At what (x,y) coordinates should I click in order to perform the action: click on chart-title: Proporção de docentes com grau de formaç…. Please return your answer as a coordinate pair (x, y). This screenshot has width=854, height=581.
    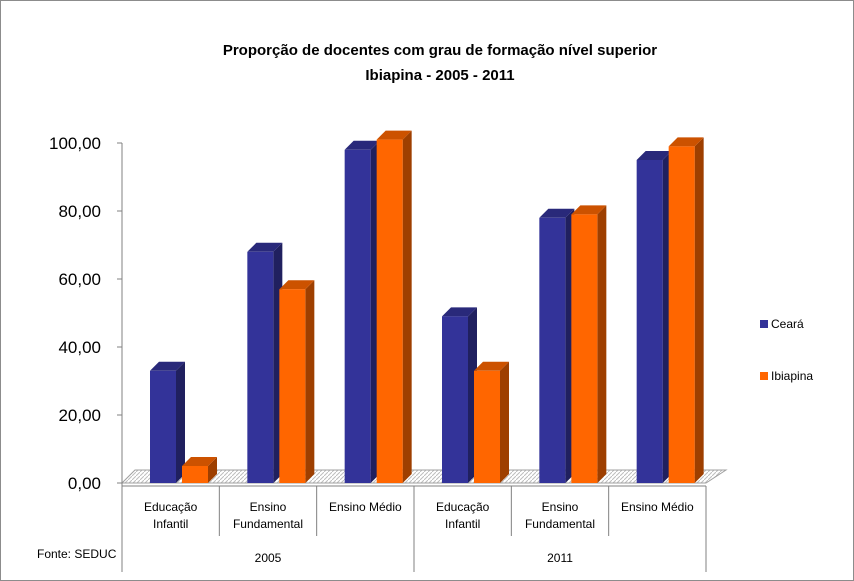
    Looking at the image, I should click on (440, 50).